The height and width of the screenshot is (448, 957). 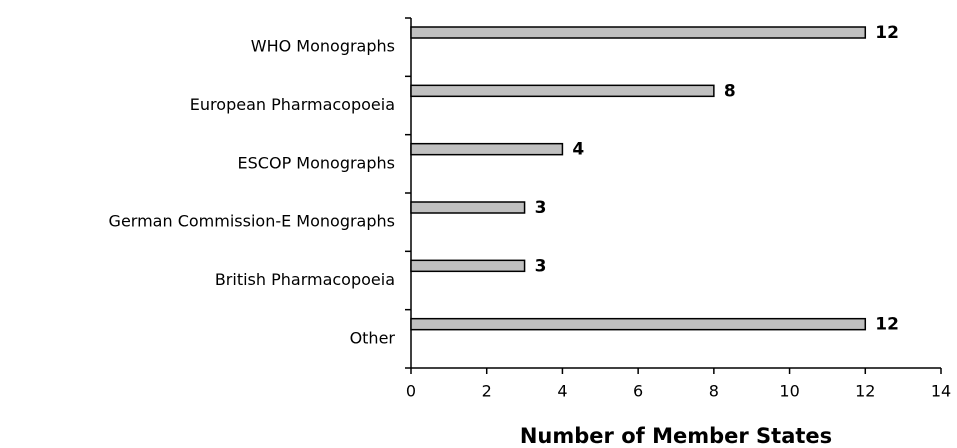 I want to click on y-tick-label: ESCOP Monographs, so click(x=316, y=162).